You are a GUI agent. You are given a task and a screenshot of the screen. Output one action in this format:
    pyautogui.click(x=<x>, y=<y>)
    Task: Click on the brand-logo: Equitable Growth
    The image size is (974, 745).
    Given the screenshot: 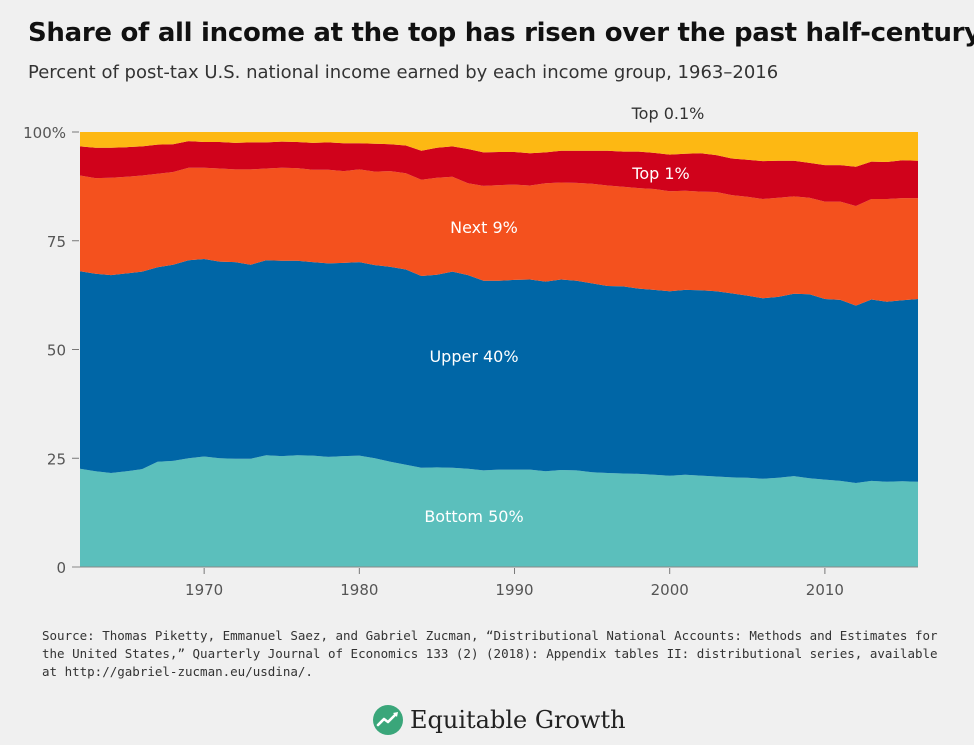 What is the action you would take?
    pyautogui.click(x=499, y=720)
    